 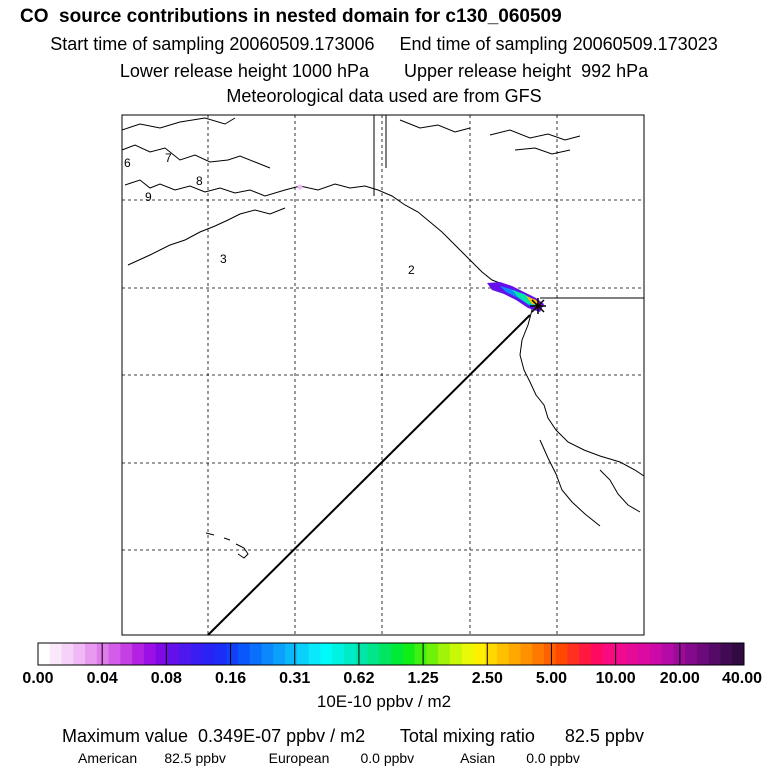 What do you see at coordinates (199, 181) in the screenshot?
I see `region-label-8: 8` at bounding box center [199, 181].